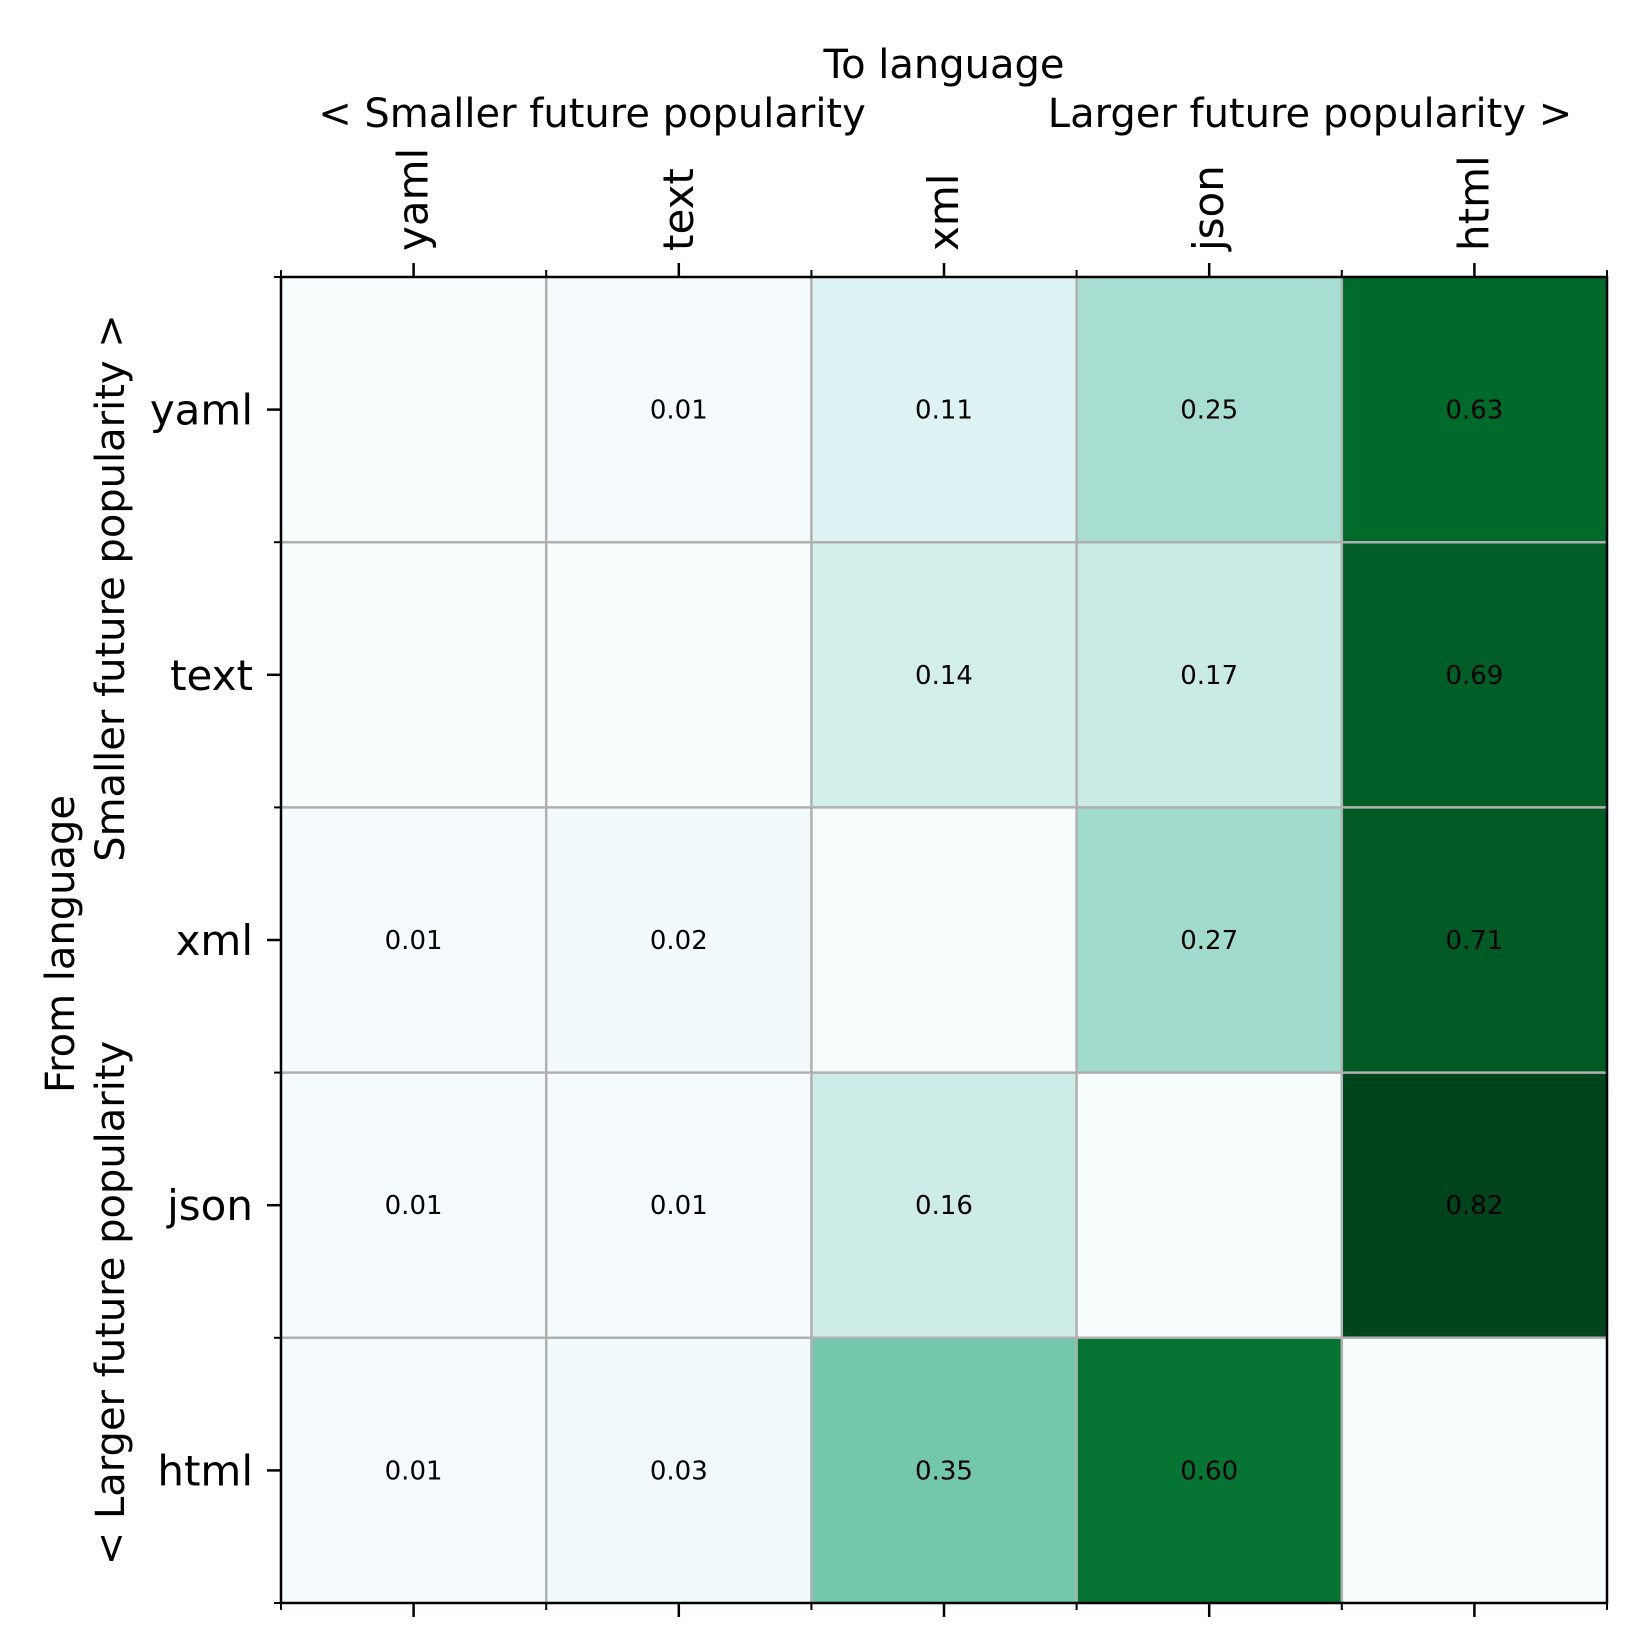  What do you see at coordinates (61, 944) in the screenshot?
I see `y-axis-title: From language` at bounding box center [61, 944].